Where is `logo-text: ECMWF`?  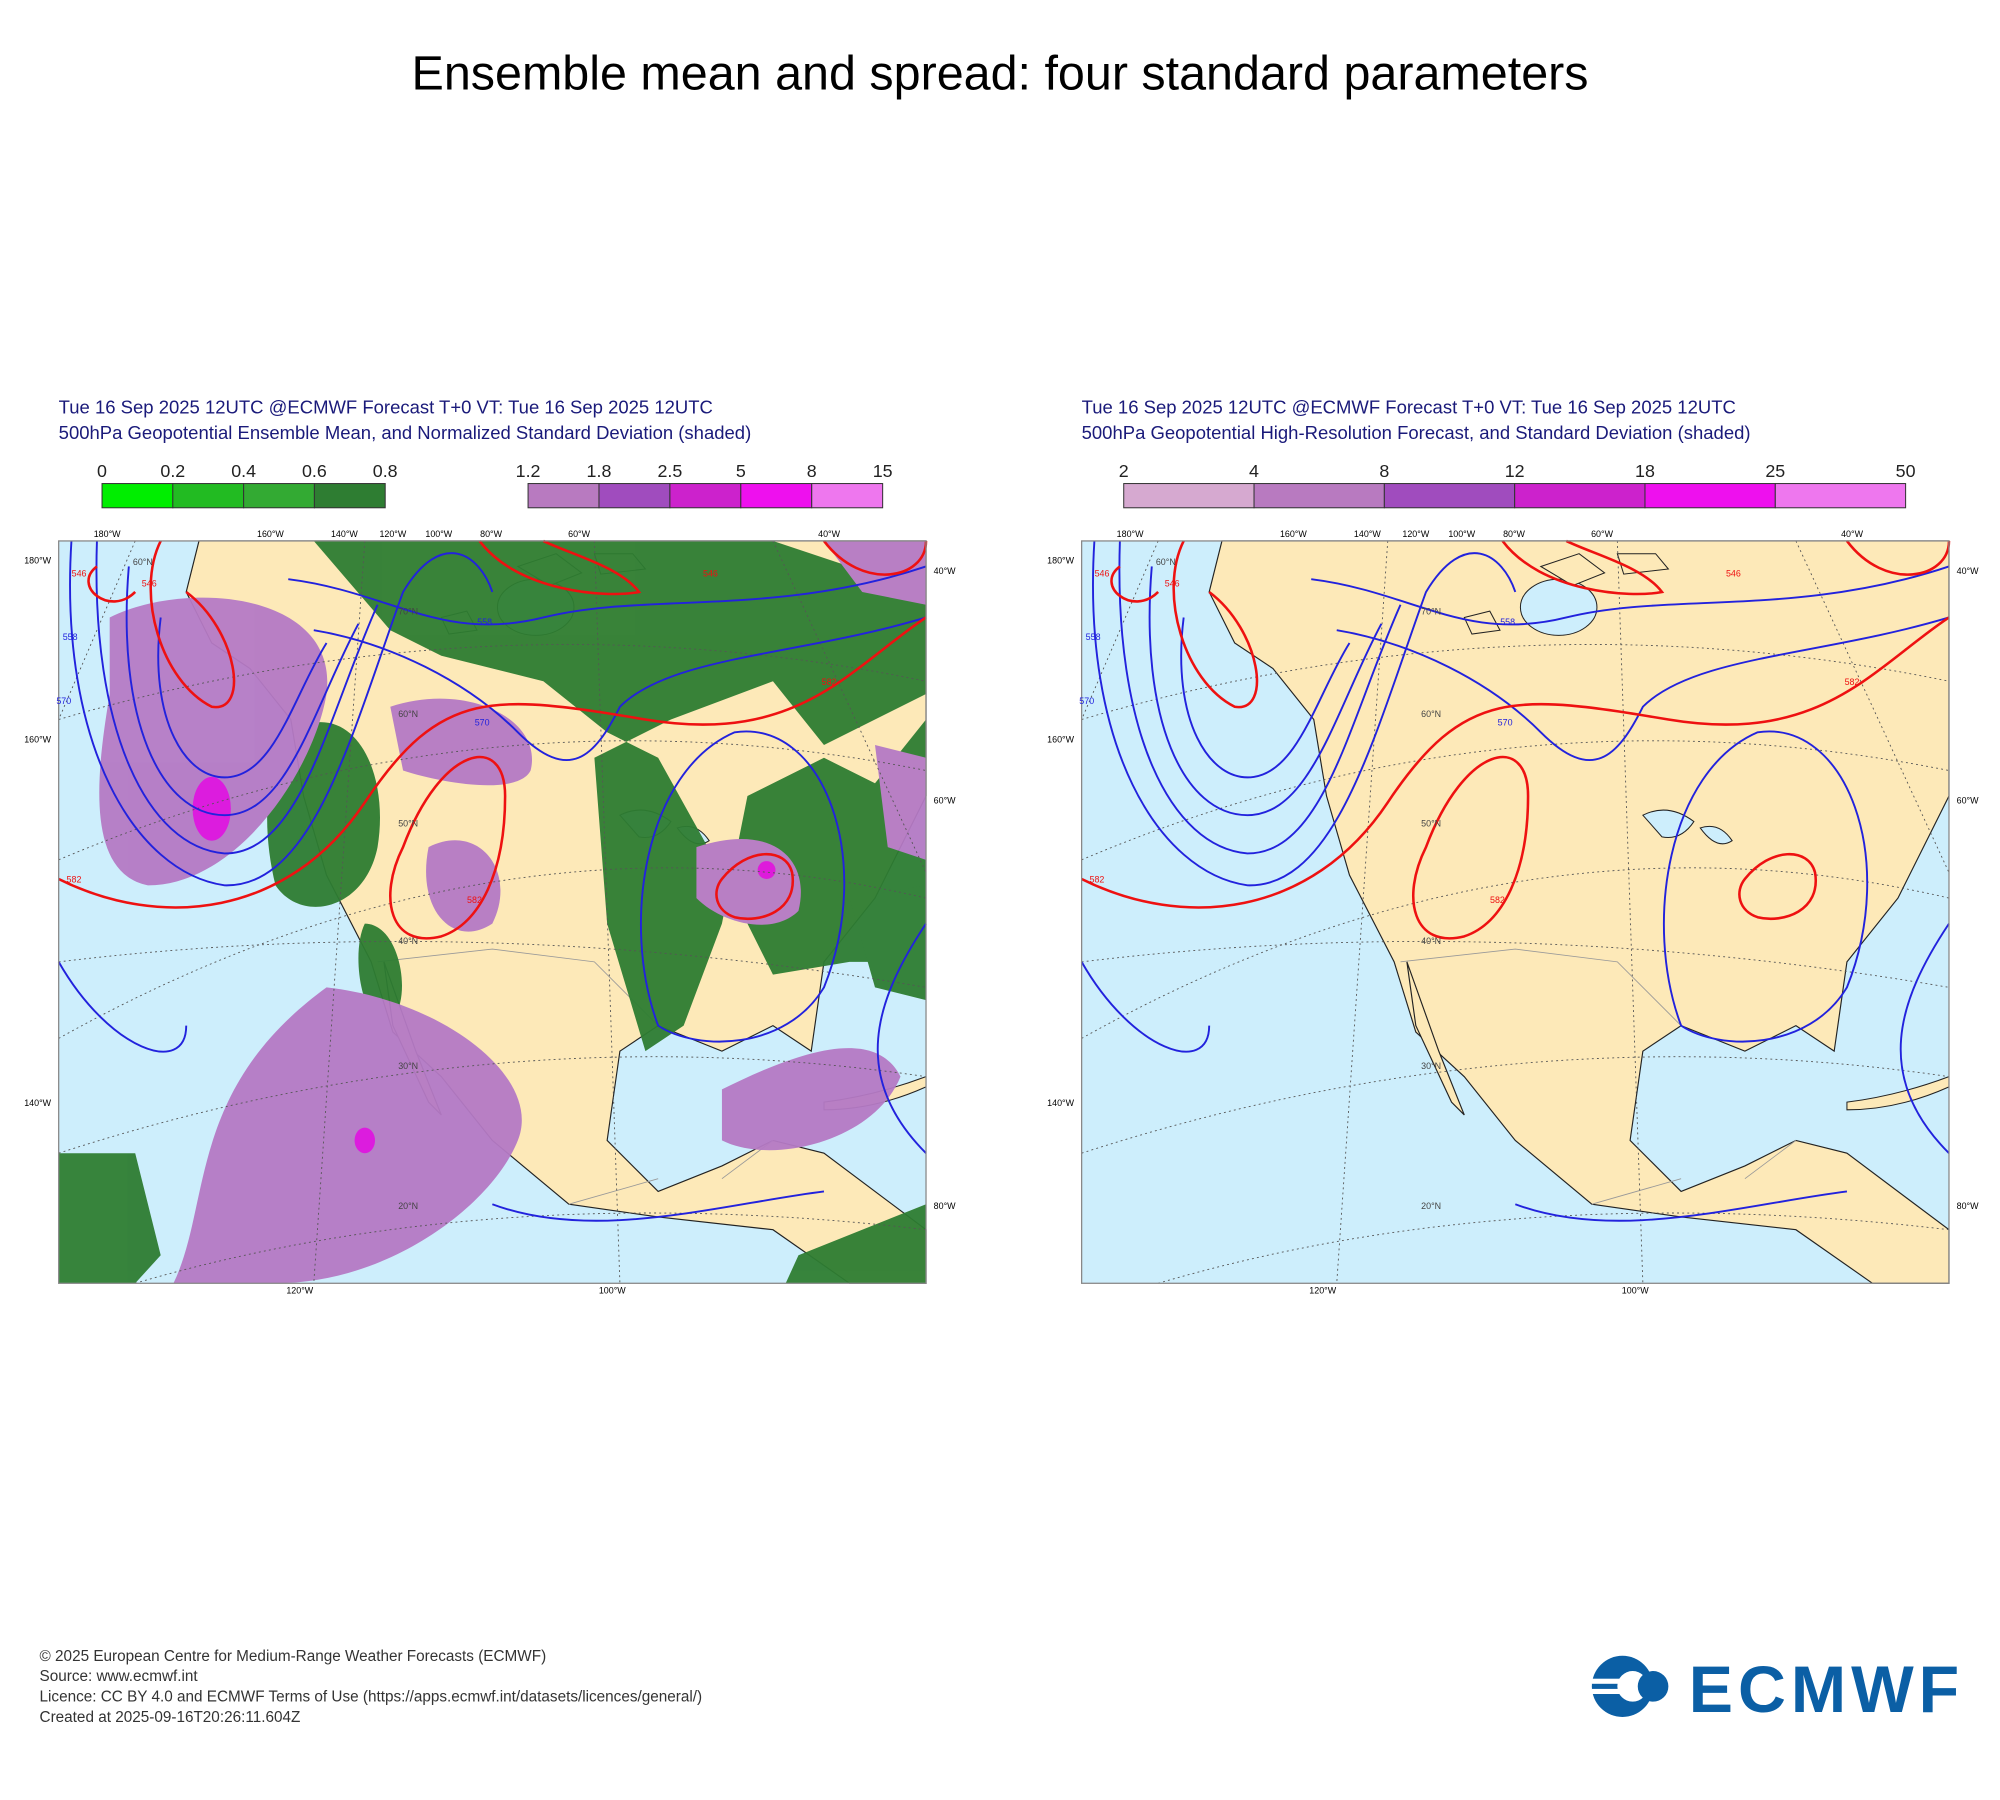 logo-text: ECMWF is located at coordinates (1824, 1690).